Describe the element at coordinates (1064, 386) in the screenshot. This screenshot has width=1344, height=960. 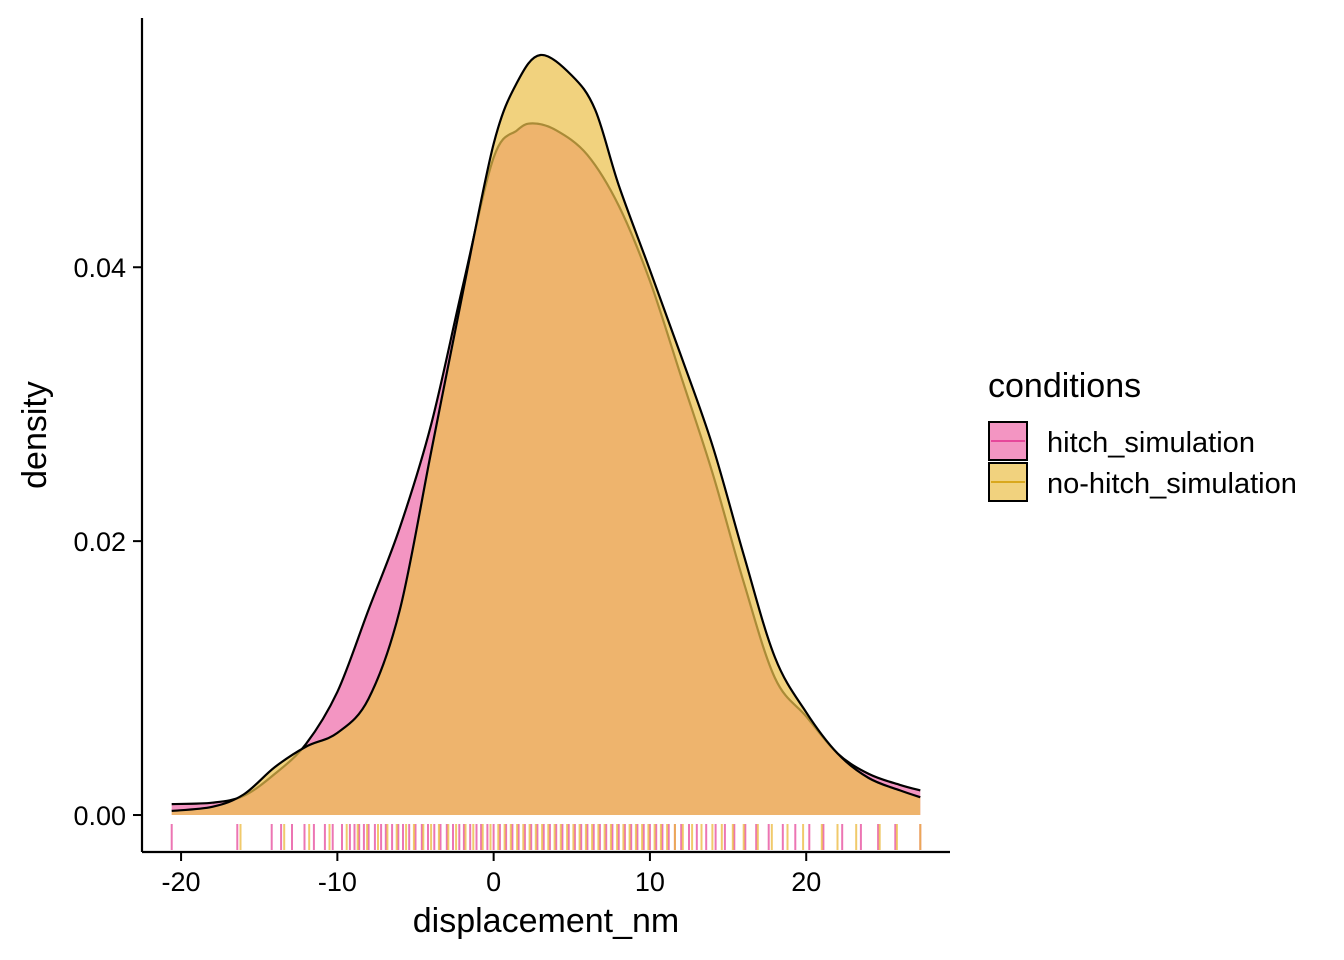
I see `legend-title: conditions` at that location.